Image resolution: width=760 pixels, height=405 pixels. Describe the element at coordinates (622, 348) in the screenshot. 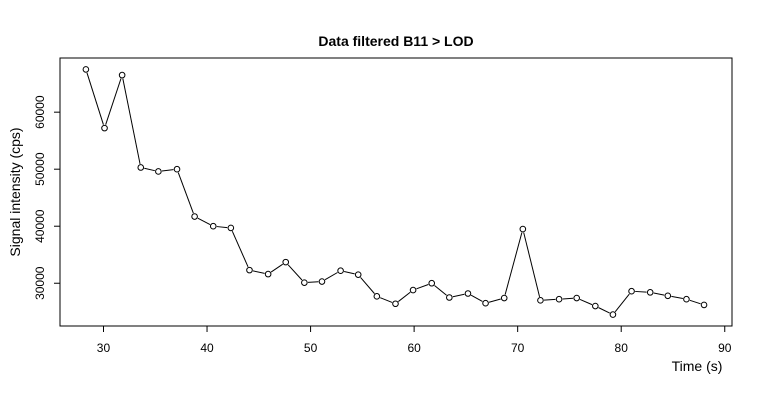

I see `x-tick-label: 80` at that location.